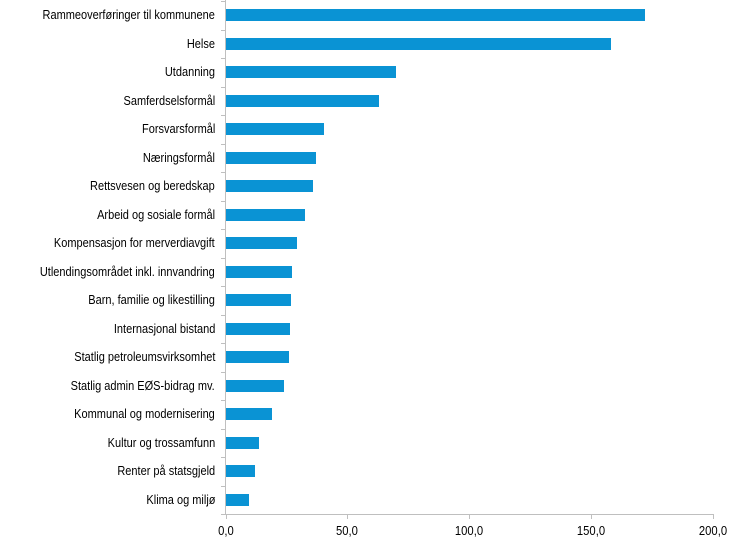 Image resolution: width=730 pixels, height=542 pixels. What do you see at coordinates (166, 471) in the screenshot?
I see `category-label: Renter på statsgjeld` at bounding box center [166, 471].